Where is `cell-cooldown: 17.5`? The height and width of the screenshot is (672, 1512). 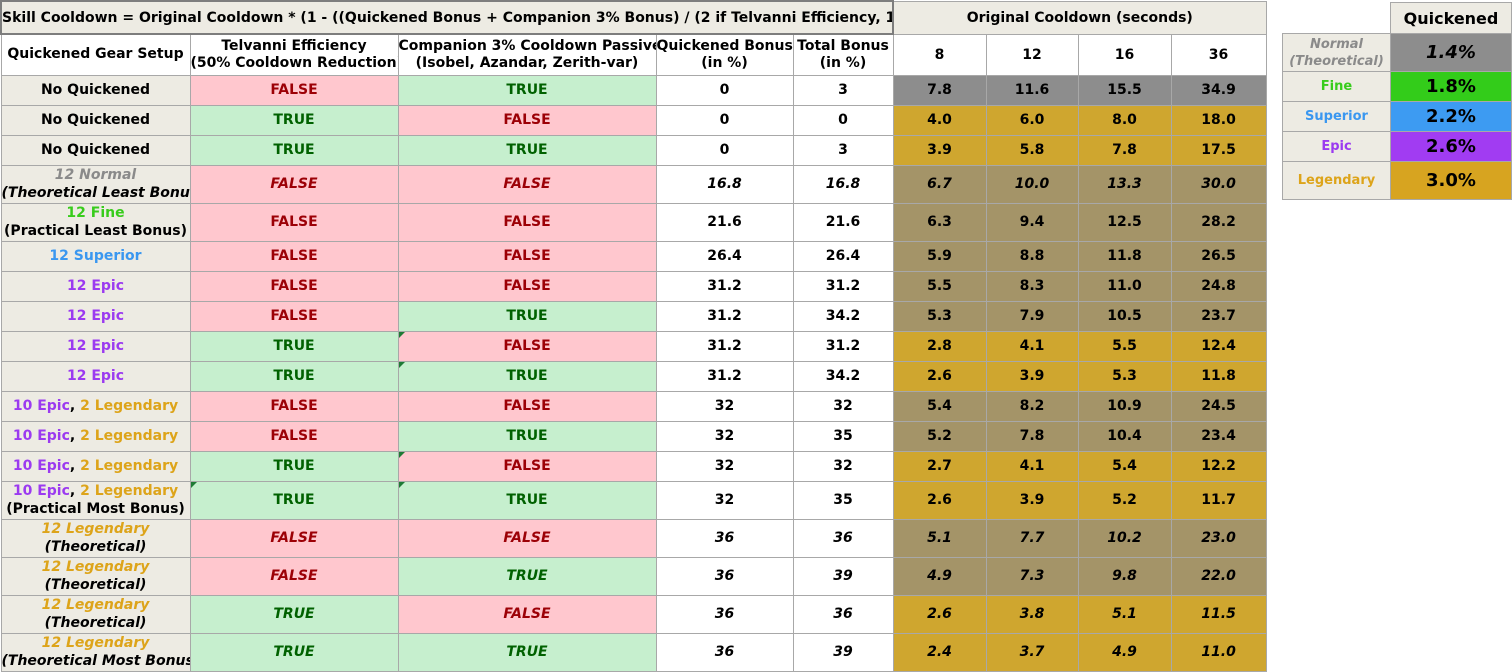
cell-cooldown: 17.5 is located at coordinates (1218, 150).